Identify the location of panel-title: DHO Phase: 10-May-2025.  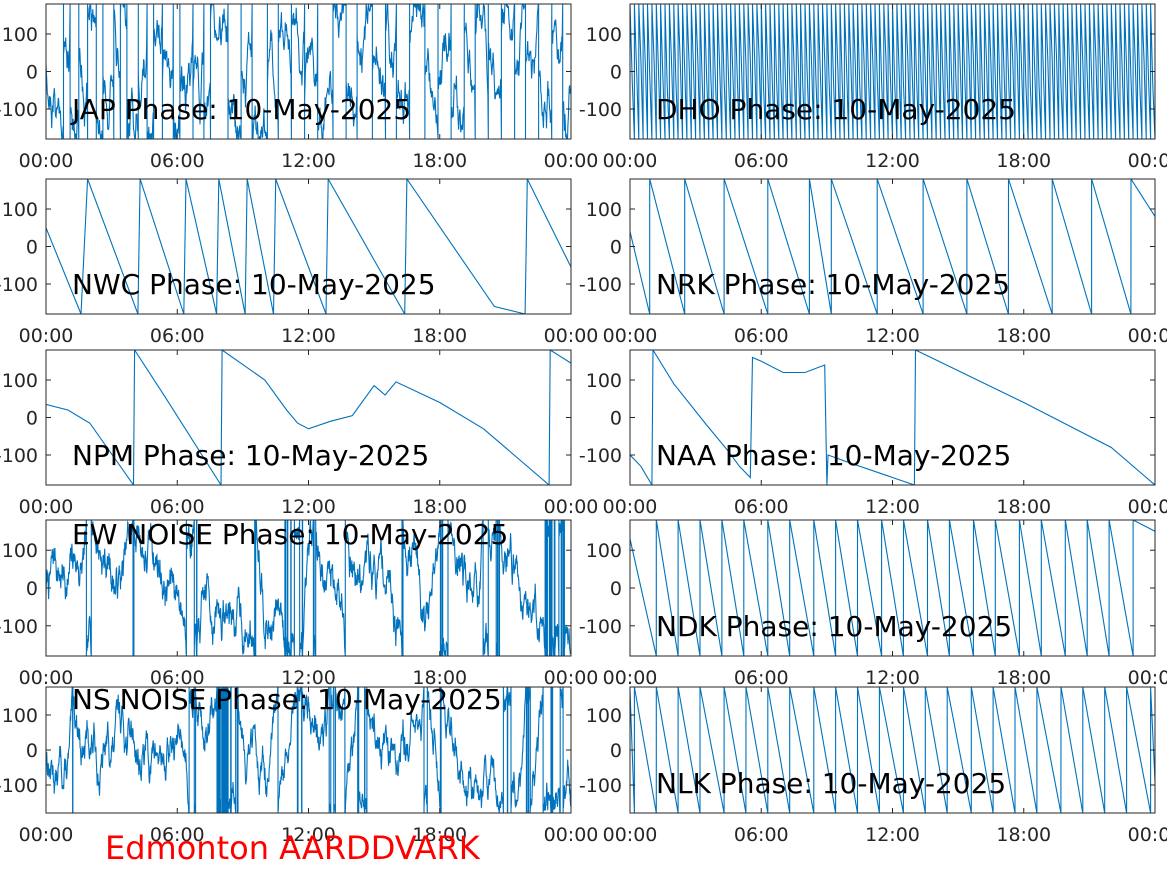
(836, 109).